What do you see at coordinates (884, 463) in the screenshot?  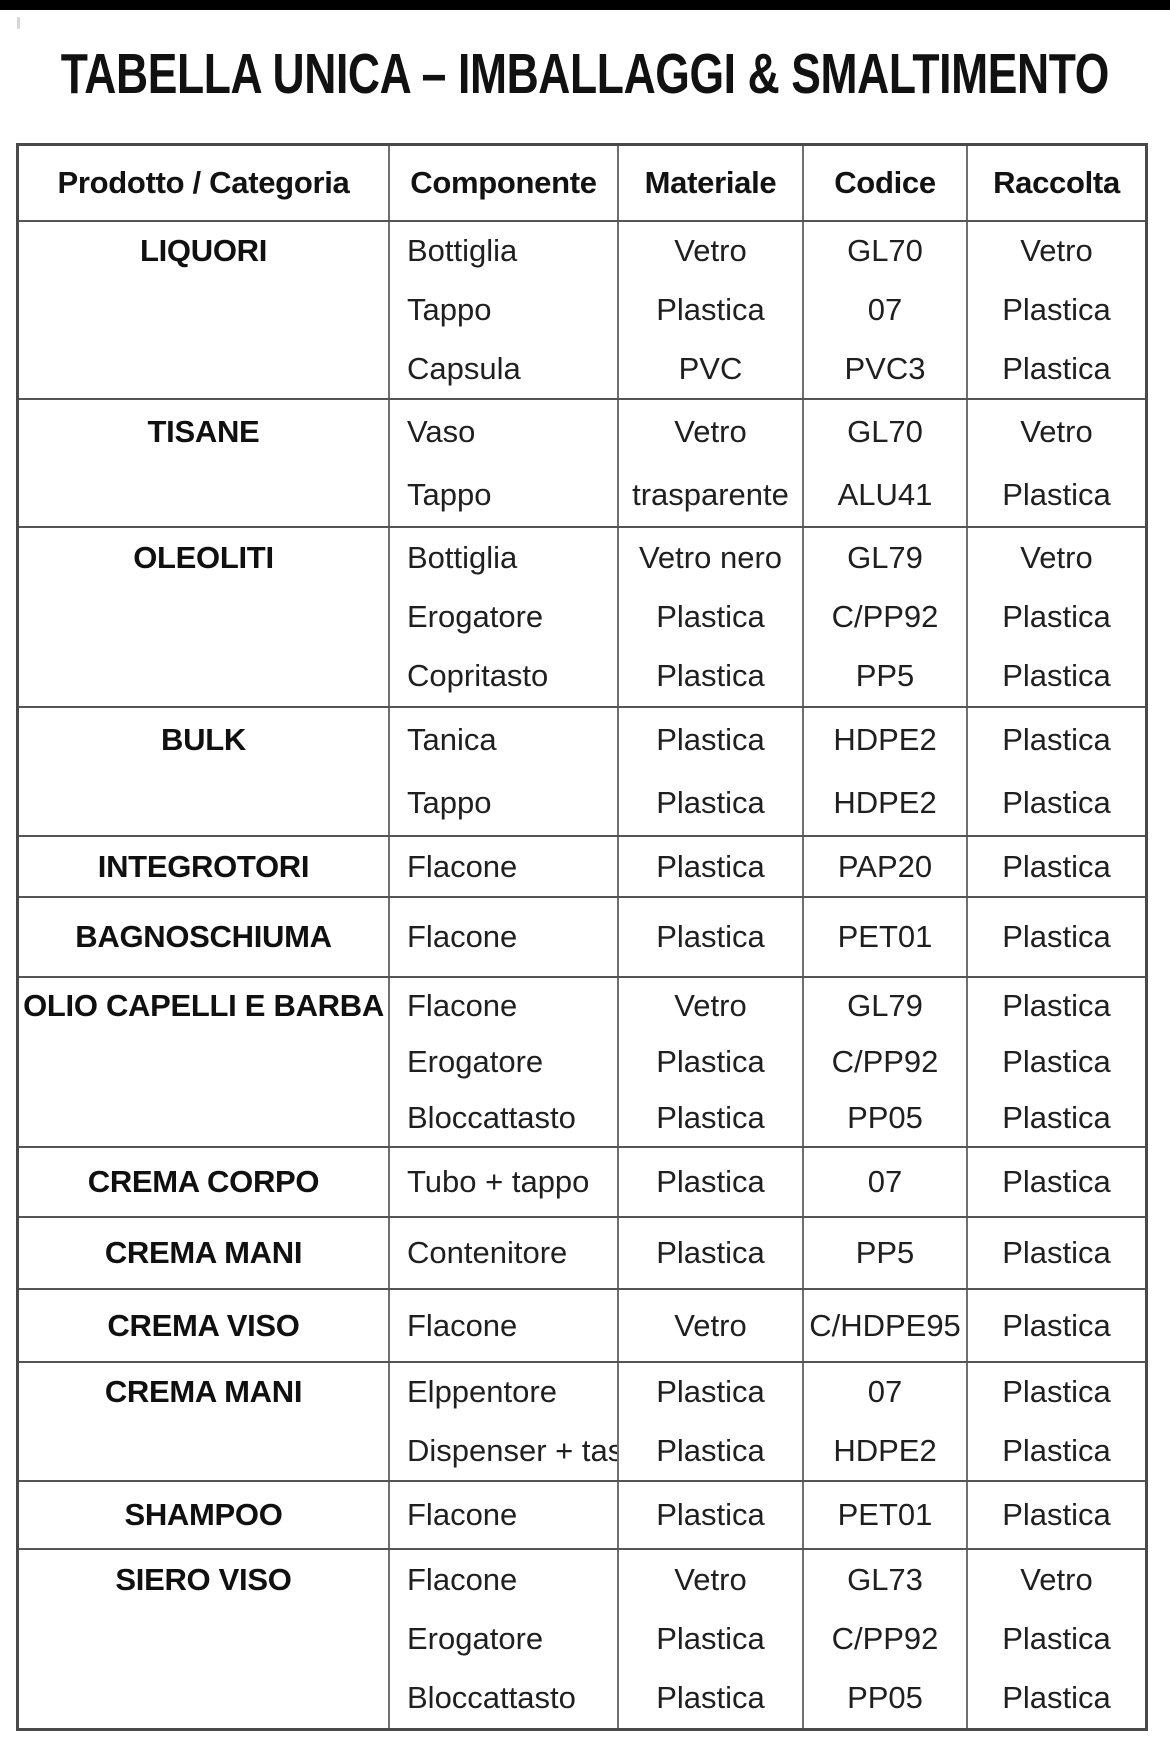 I see `codice-cell: GL70 ALU41` at bounding box center [884, 463].